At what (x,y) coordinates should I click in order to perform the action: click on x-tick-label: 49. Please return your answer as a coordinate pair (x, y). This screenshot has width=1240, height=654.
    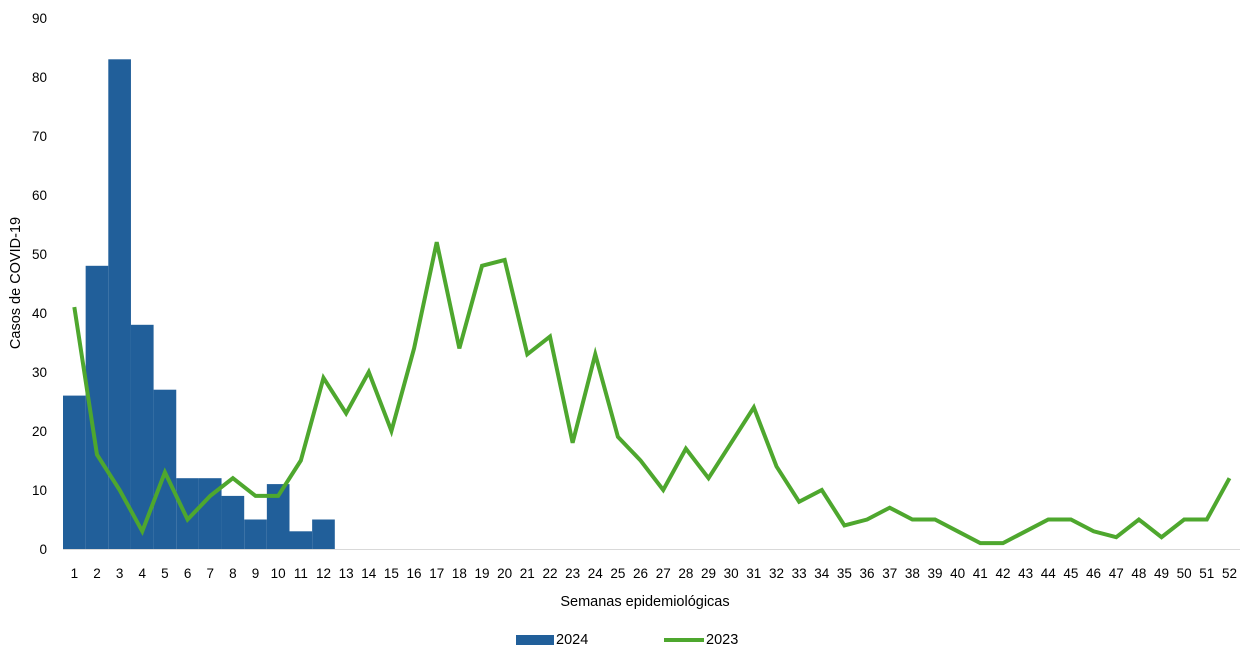
    Looking at the image, I should click on (1161, 573).